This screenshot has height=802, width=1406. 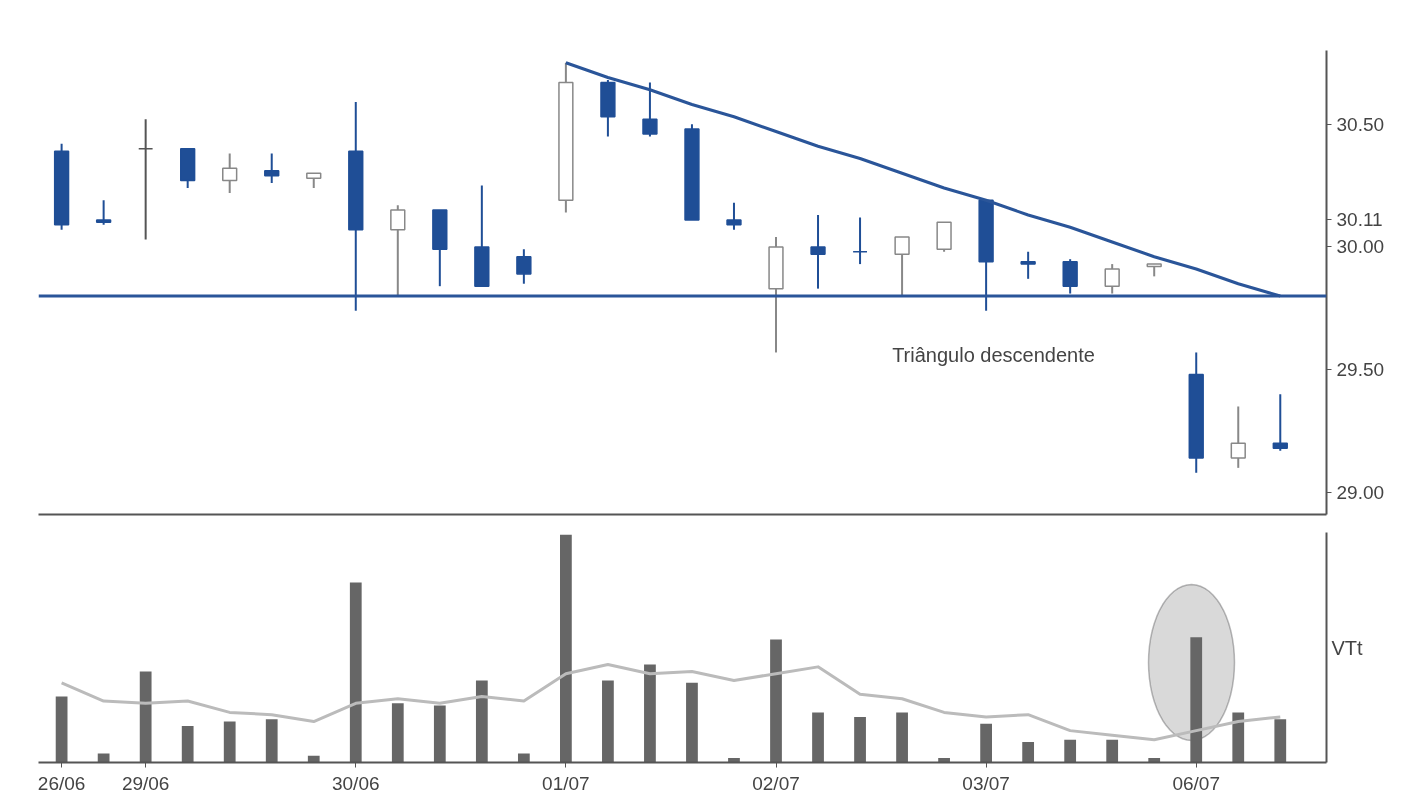 What do you see at coordinates (1360, 370) in the screenshot?
I see `y-tick-label: 29.50` at bounding box center [1360, 370].